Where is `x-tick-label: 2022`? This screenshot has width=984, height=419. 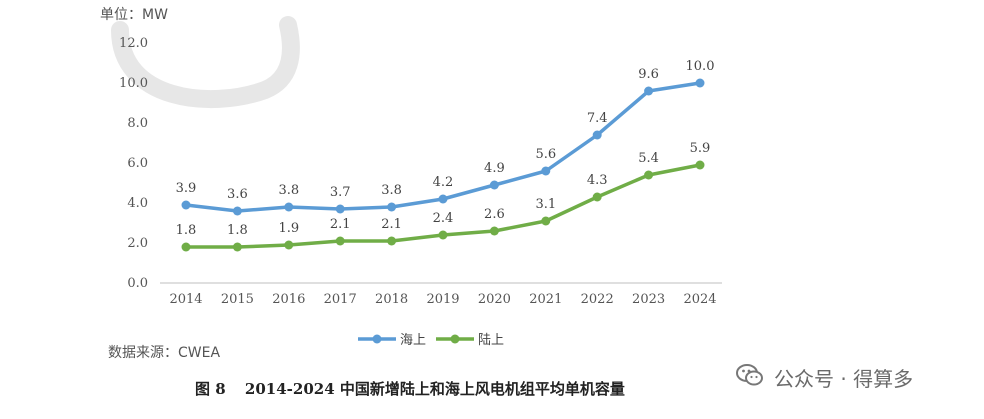 x-tick-label: 2022 is located at coordinates (597, 299).